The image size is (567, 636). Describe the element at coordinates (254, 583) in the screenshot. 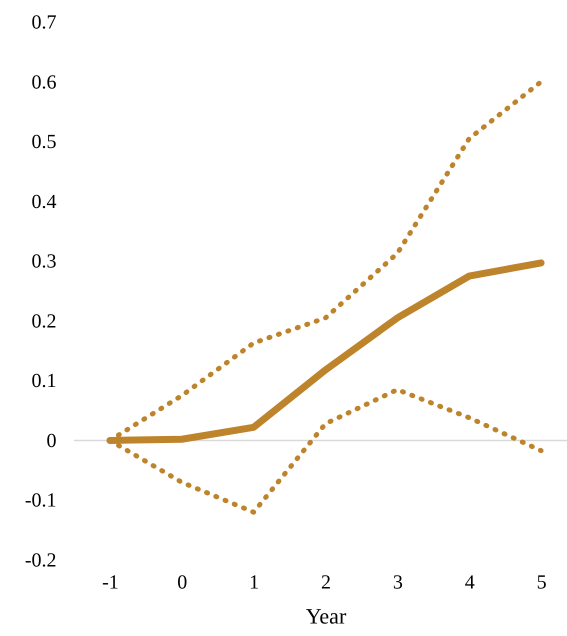

I see `x-tick-label: 1` at that location.